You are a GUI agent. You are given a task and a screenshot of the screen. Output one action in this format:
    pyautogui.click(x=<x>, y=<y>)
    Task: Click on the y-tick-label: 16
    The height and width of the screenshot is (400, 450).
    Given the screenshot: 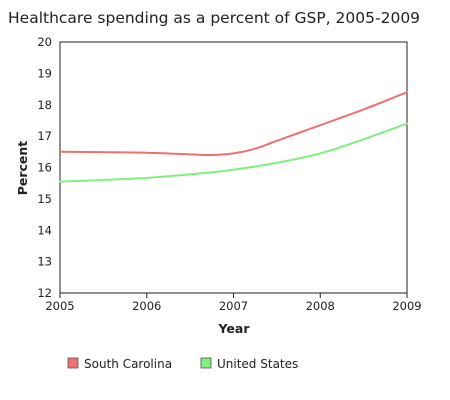 What is the action you would take?
    pyautogui.click(x=44, y=168)
    